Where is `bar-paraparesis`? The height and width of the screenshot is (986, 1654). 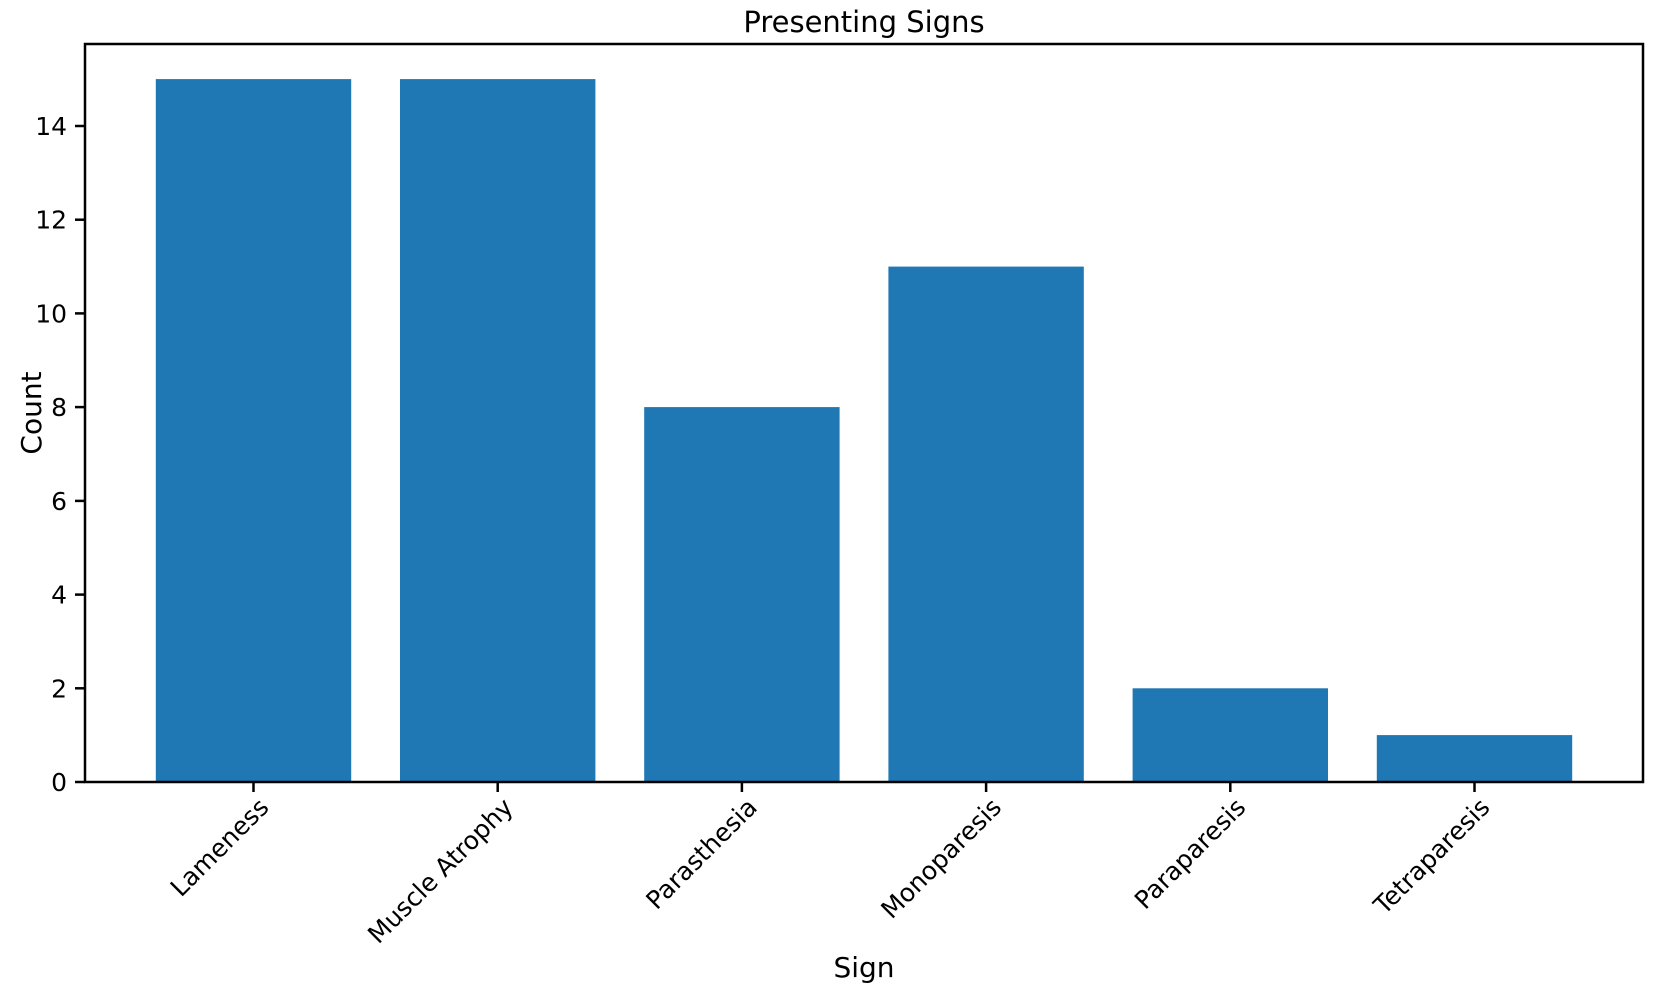
bar-paraparesis is located at coordinates (1230, 735).